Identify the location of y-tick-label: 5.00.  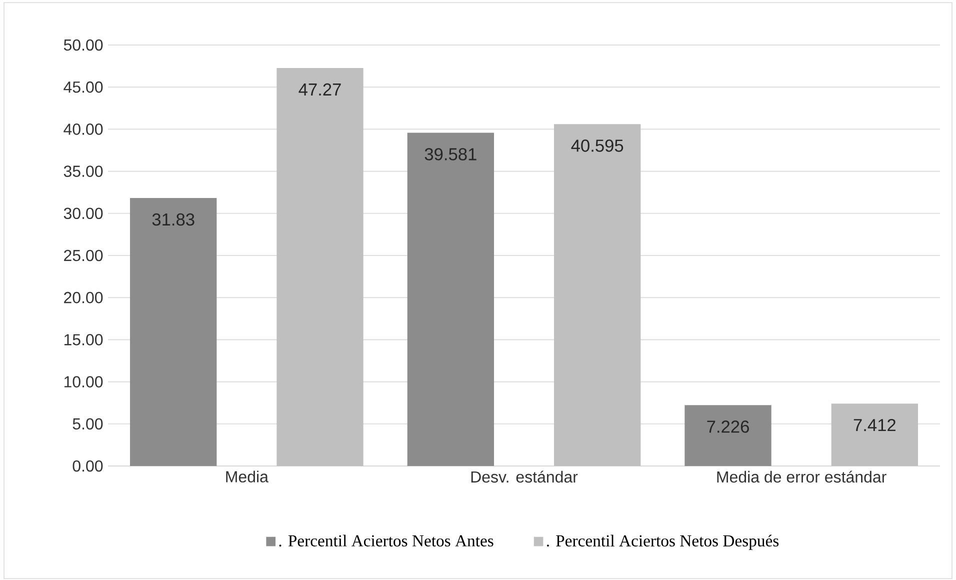
(87, 424).